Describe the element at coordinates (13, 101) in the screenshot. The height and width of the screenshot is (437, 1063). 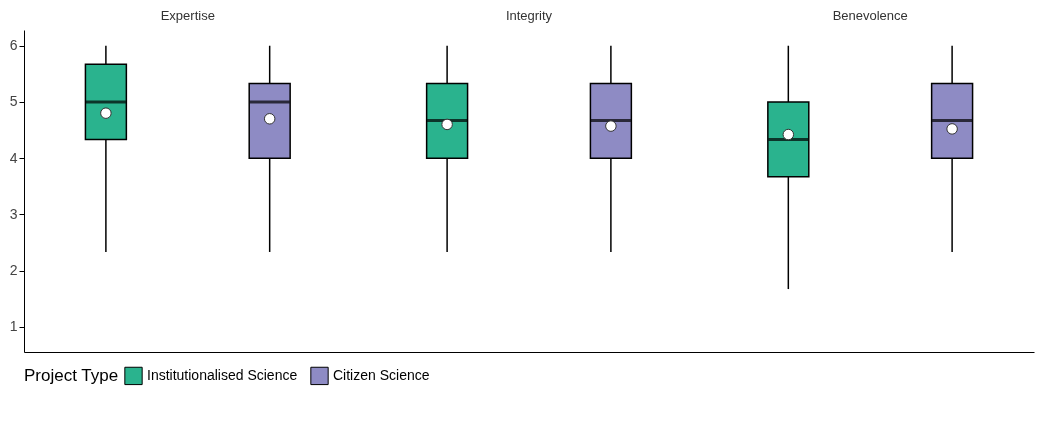
I see `y-tick-label: 5` at that location.